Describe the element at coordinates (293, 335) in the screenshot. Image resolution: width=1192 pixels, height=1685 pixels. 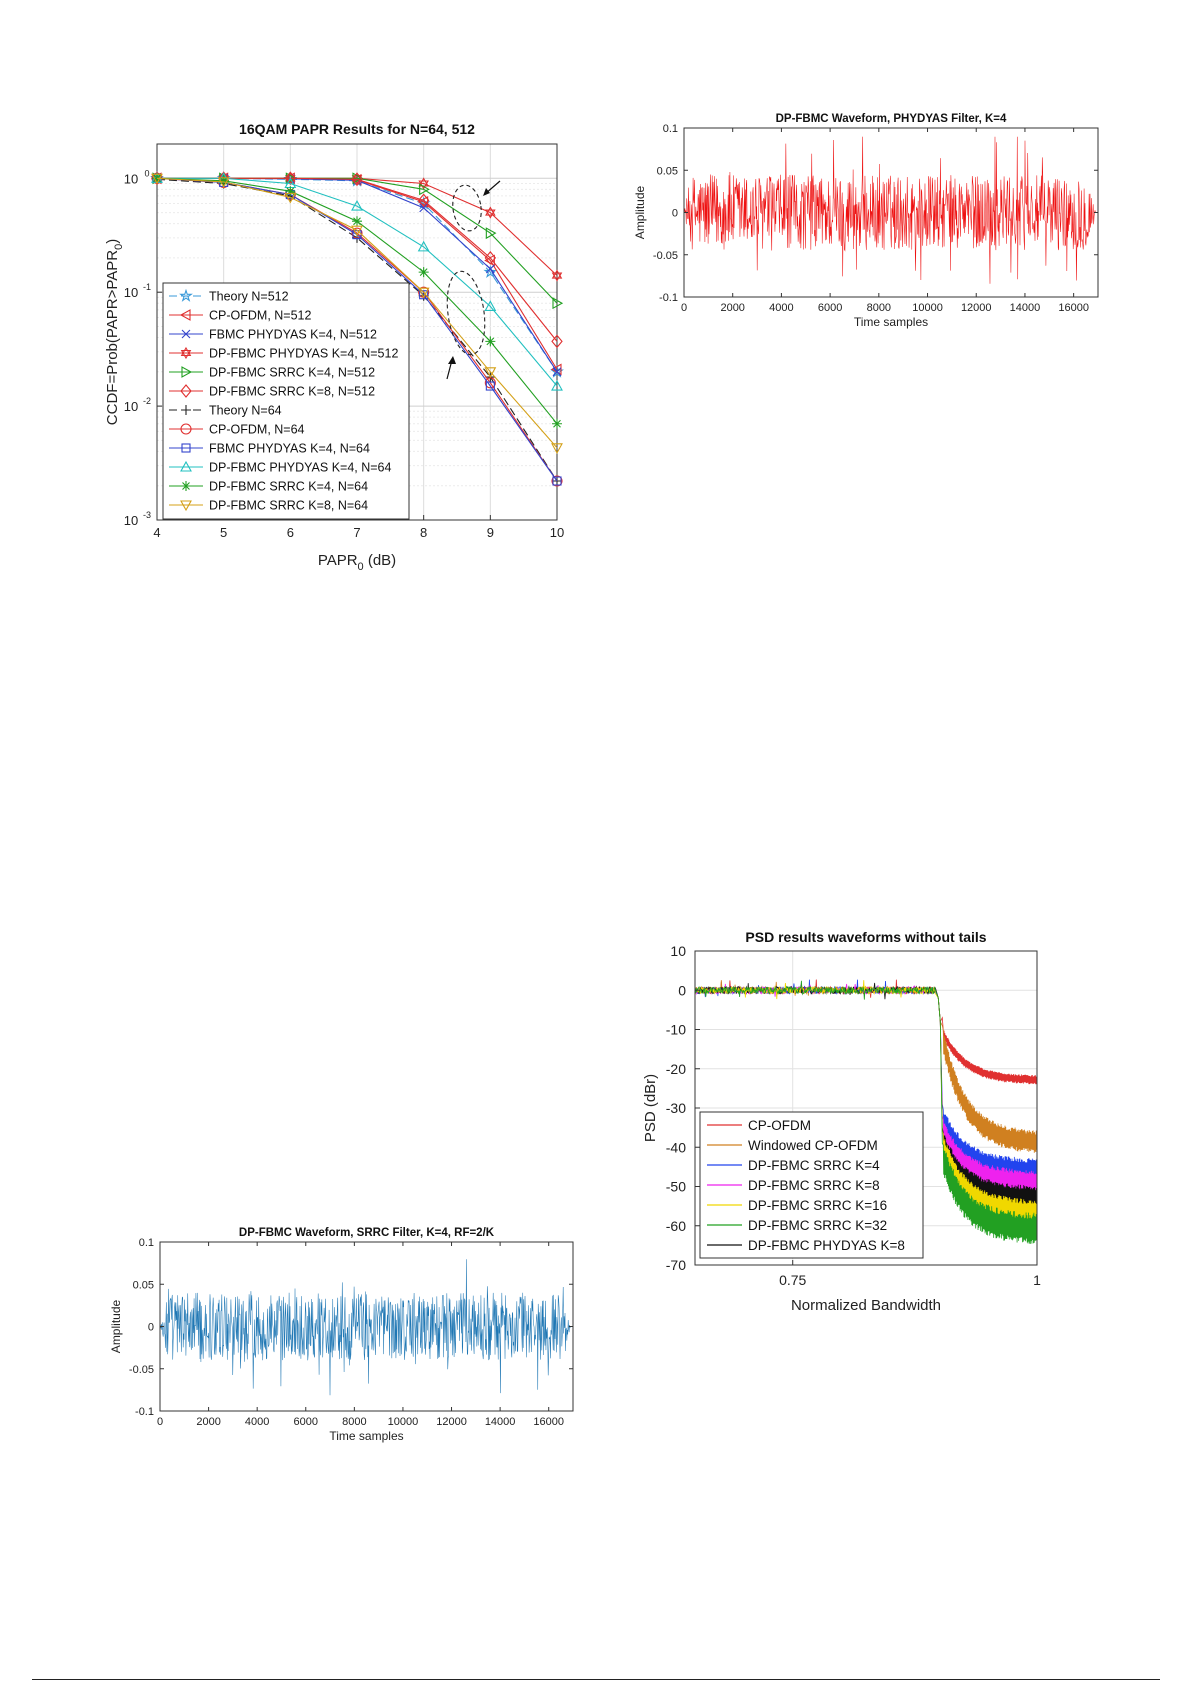
I see `papr-legend-label: FBMC PHYDYAS K=4, N=512` at that location.